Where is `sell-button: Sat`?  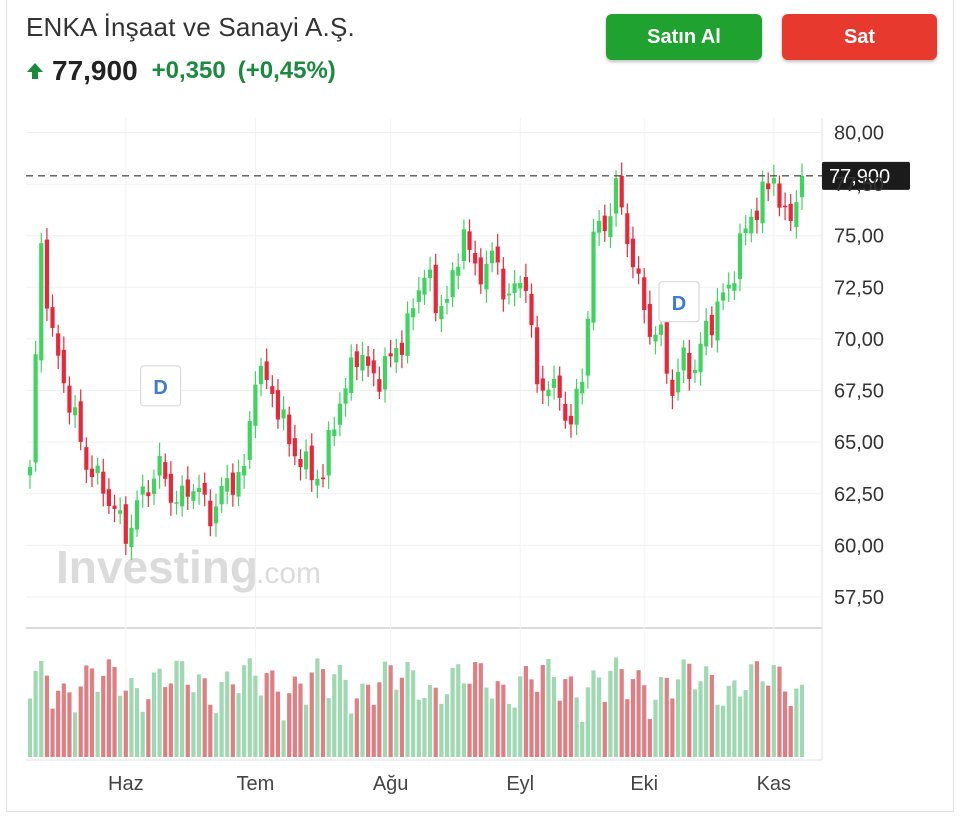 sell-button: Sat is located at coordinates (859, 37).